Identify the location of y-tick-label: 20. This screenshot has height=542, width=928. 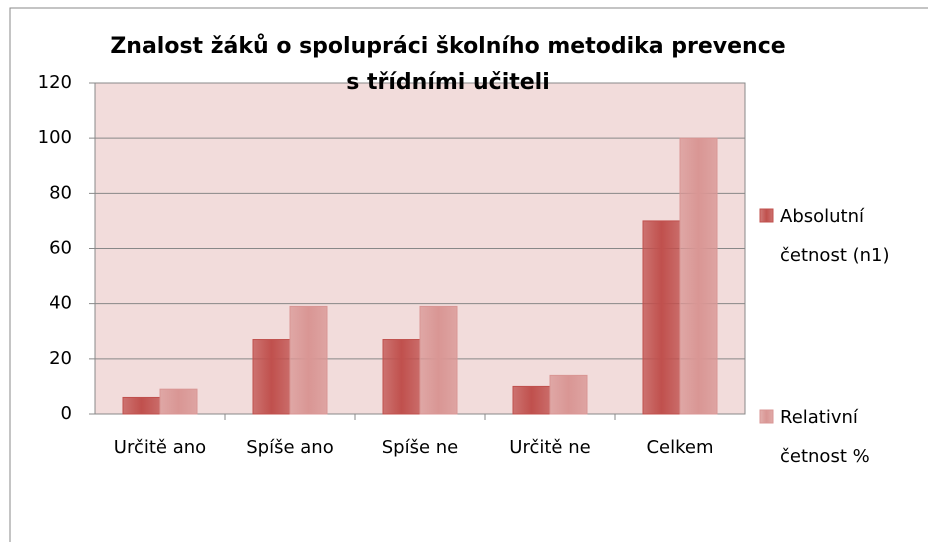
(60, 358).